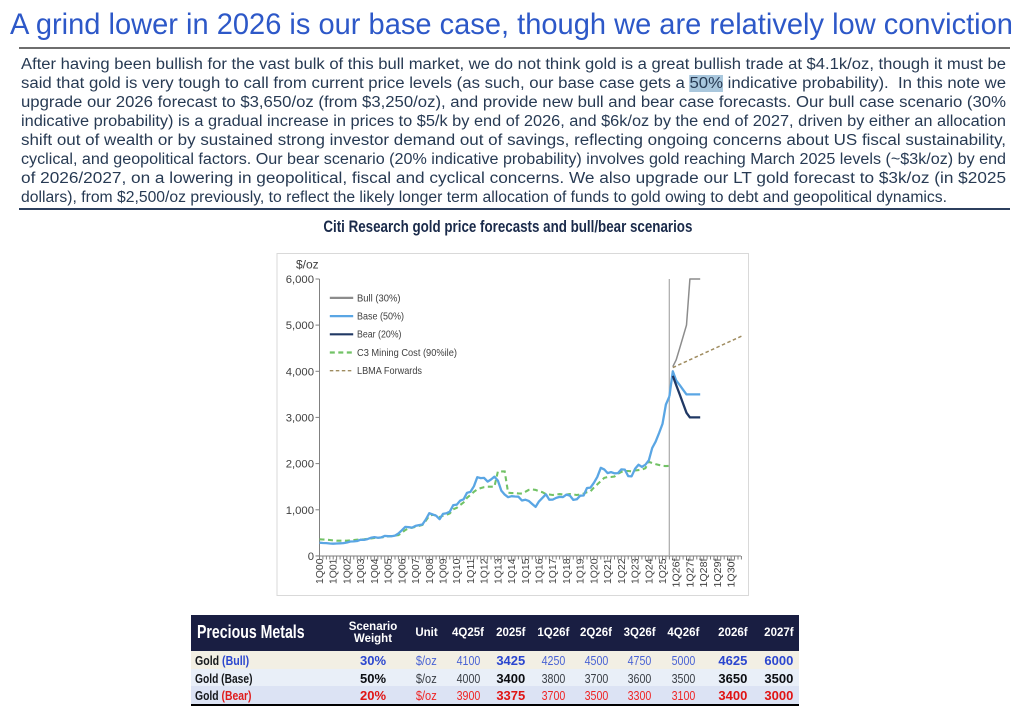 The image size is (1024, 712). What do you see at coordinates (407, 353) in the screenshot?
I see `svg-text: C3 Mining Cost (90%ile)` at bounding box center [407, 353].